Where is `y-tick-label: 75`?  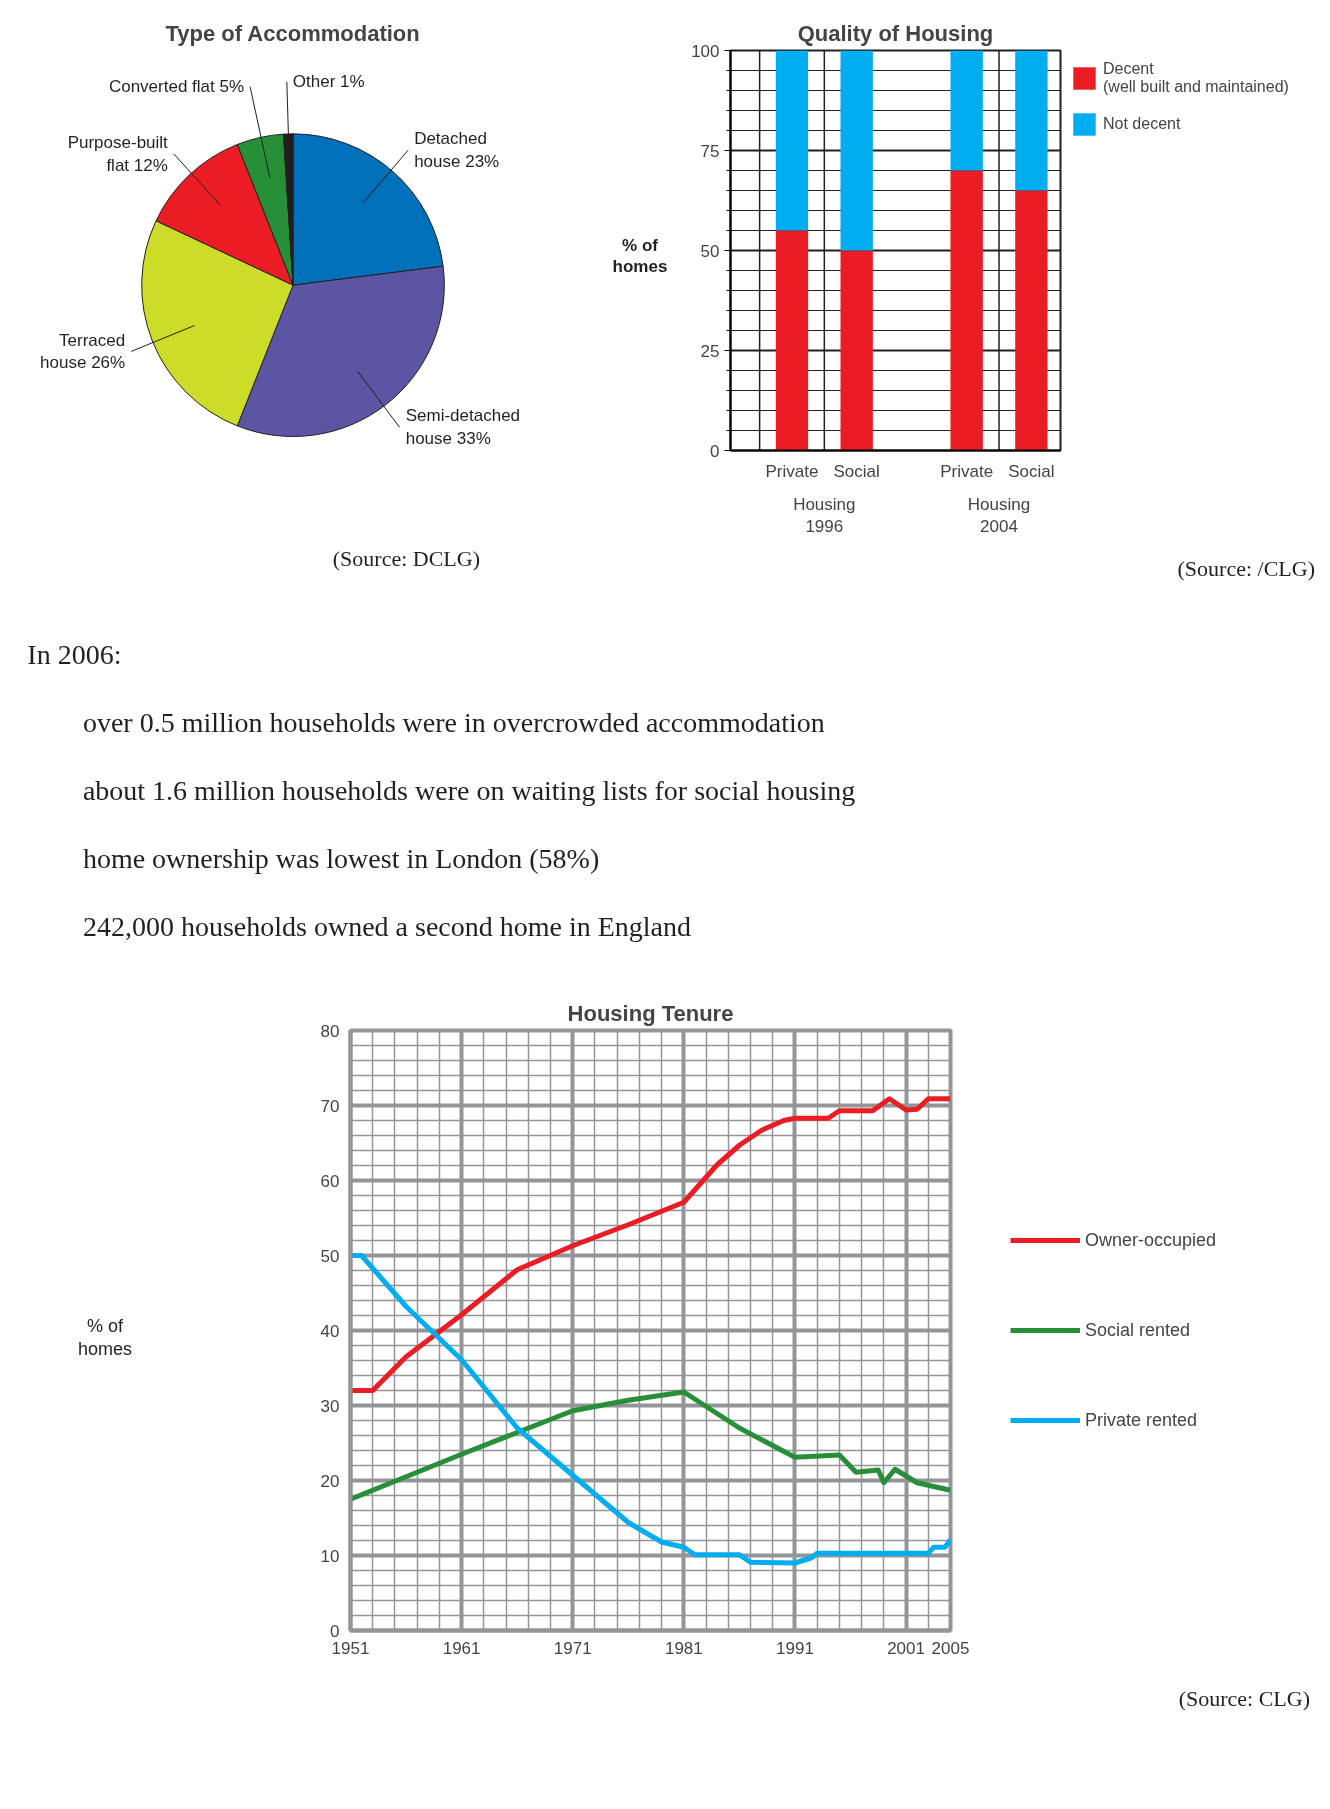
y-tick-label: 75 is located at coordinates (710, 151).